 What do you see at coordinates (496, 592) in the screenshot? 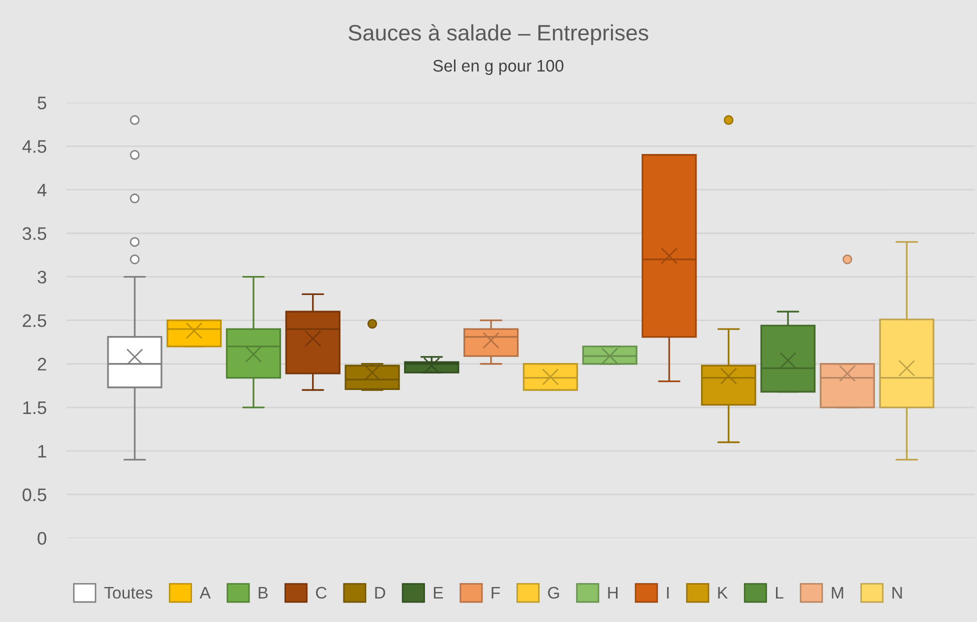
I see `legend-label: F` at bounding box center [496, 592].